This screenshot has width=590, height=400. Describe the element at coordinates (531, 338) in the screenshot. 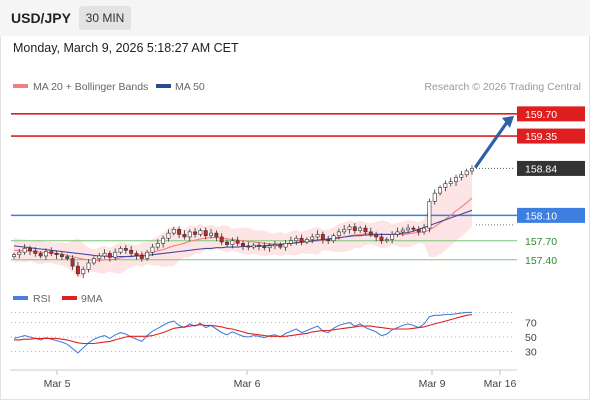

I see `rsi-tick-50: 50` at that location.